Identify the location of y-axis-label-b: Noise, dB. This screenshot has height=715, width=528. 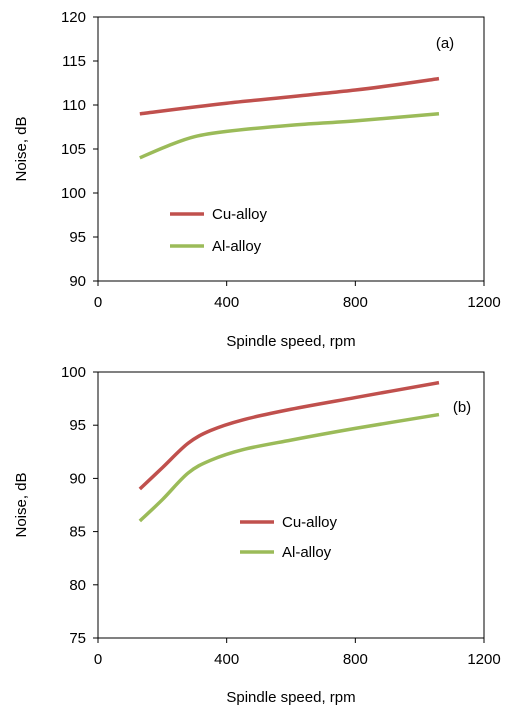
(21, 504).